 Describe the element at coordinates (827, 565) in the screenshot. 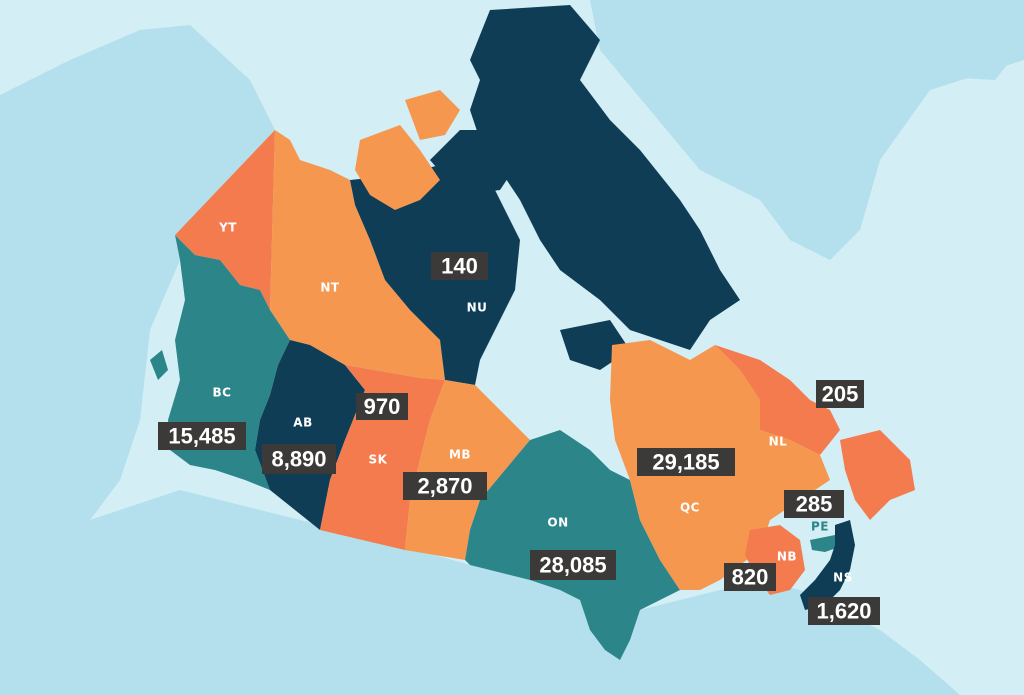

I see `region-ns-shape` at that location.